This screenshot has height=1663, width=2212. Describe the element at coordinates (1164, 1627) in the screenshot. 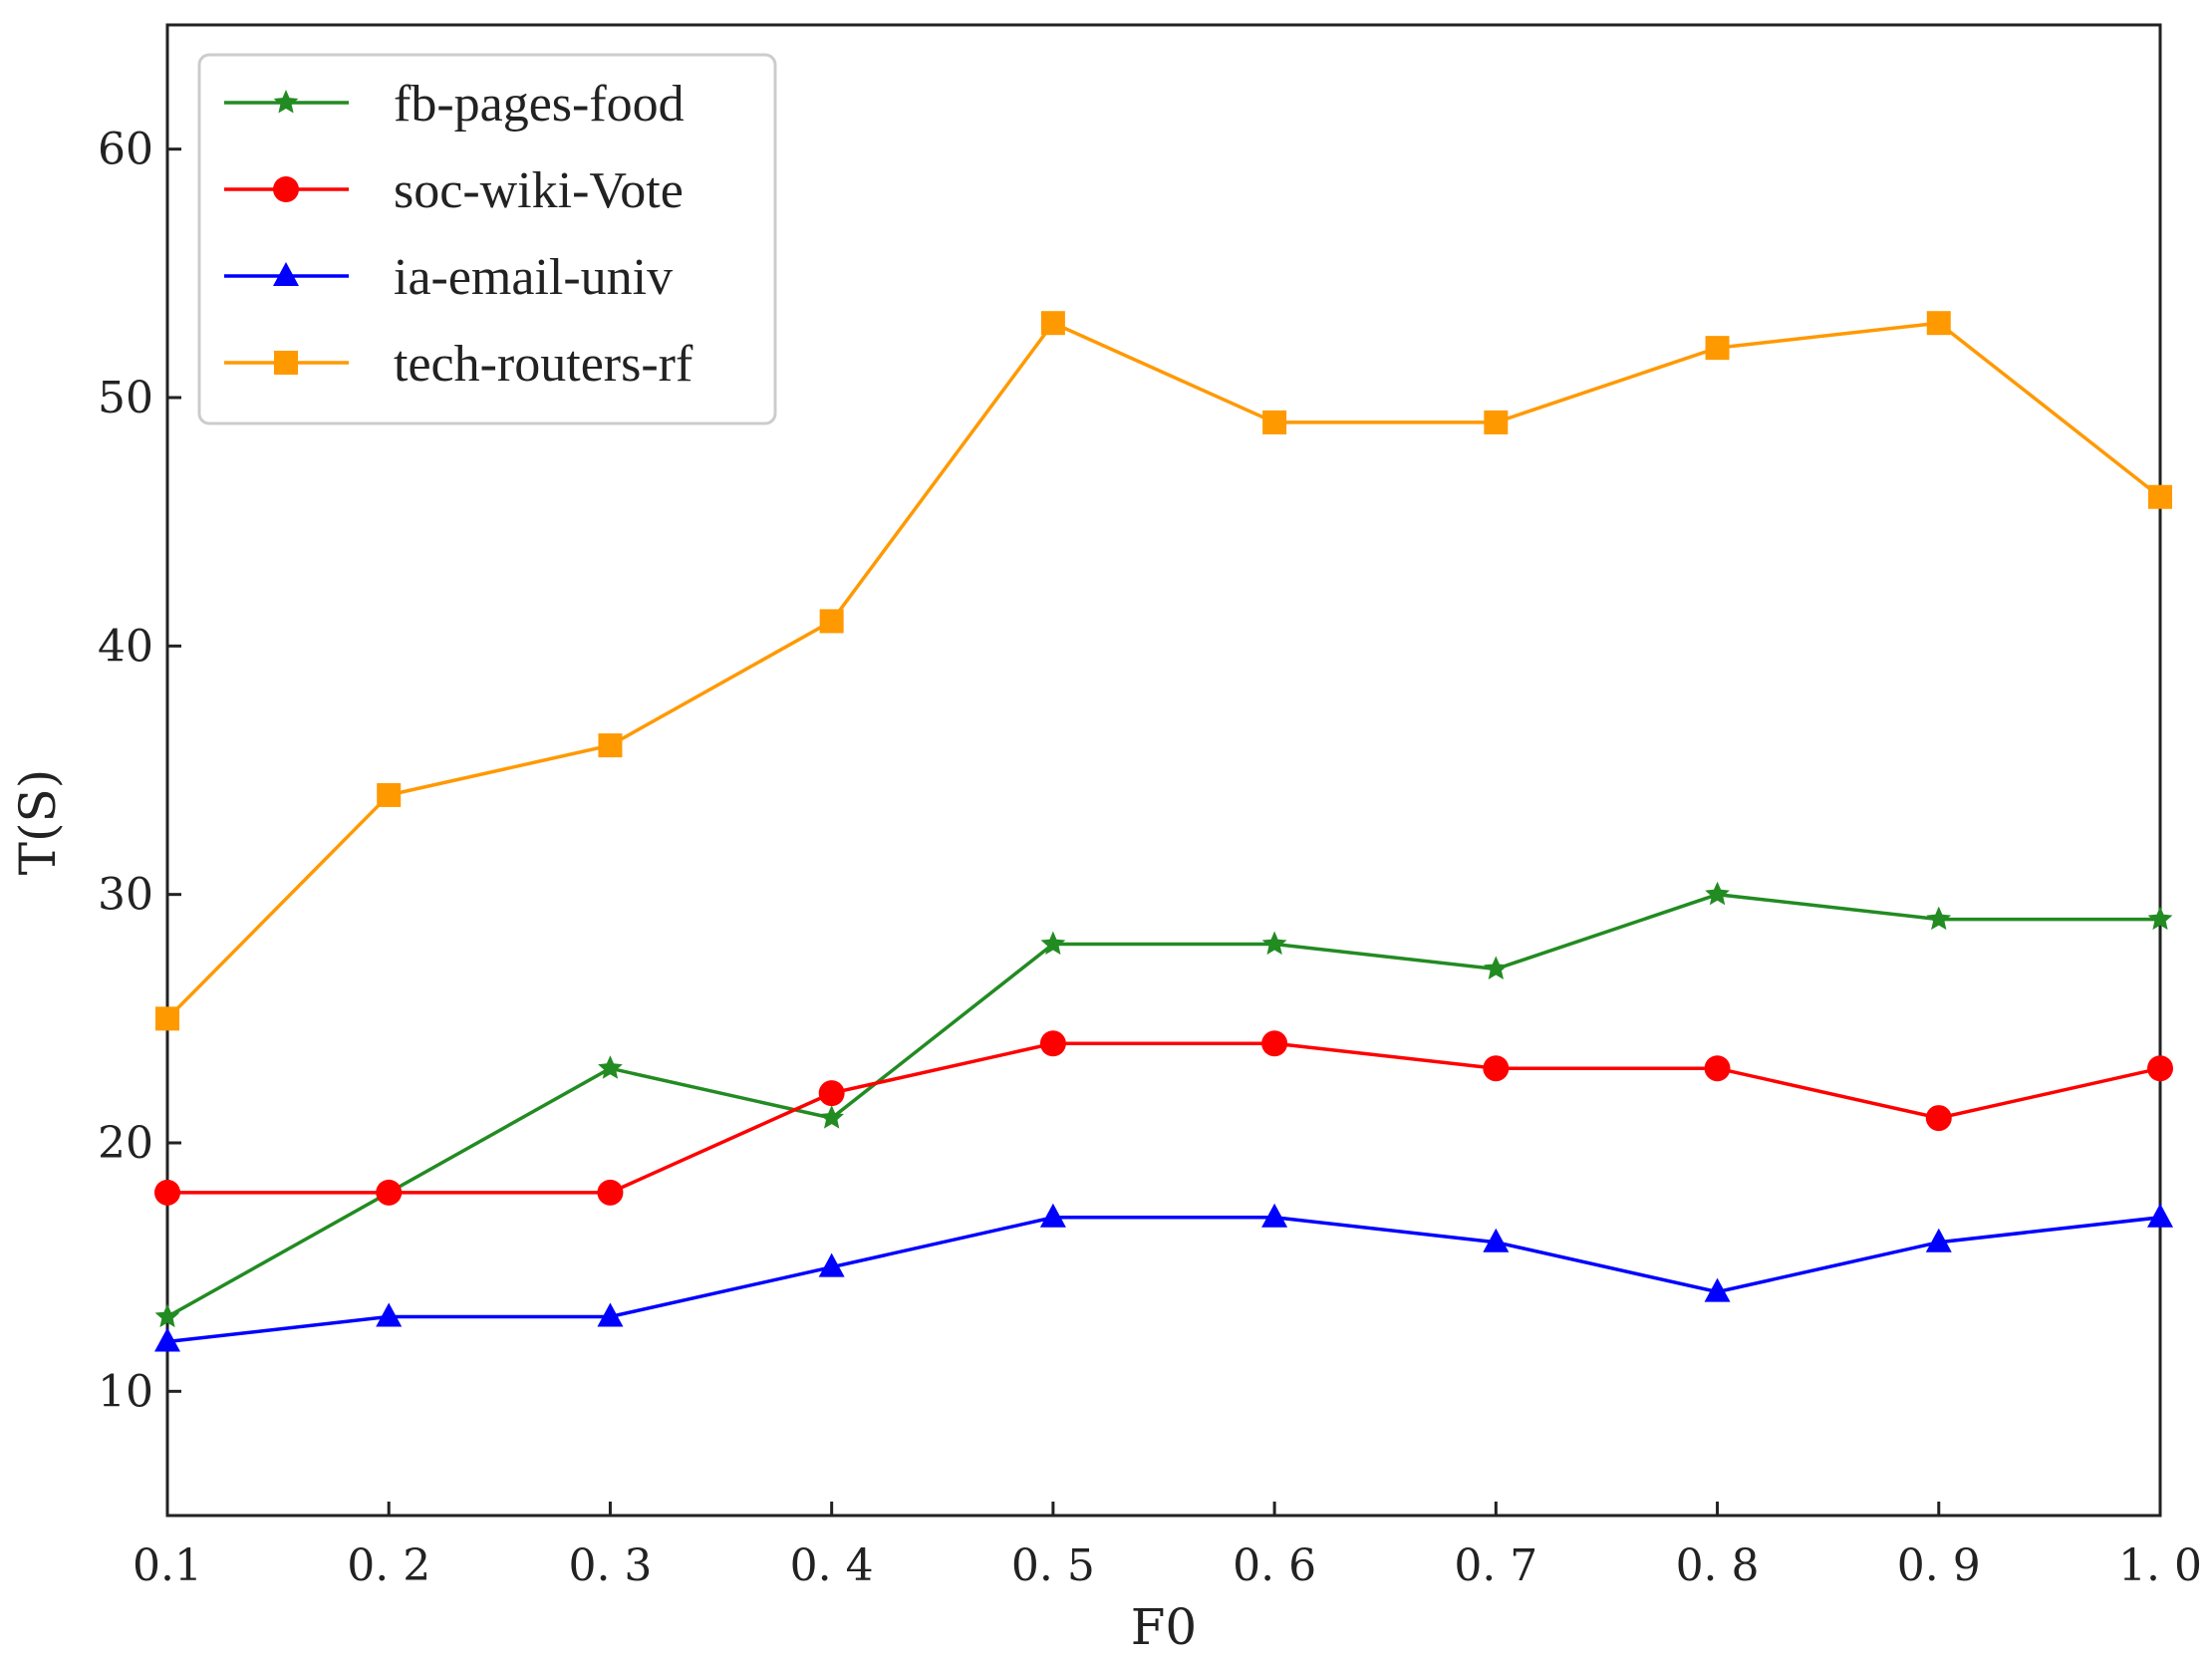

I see `x-axis-title: F0` at that location.